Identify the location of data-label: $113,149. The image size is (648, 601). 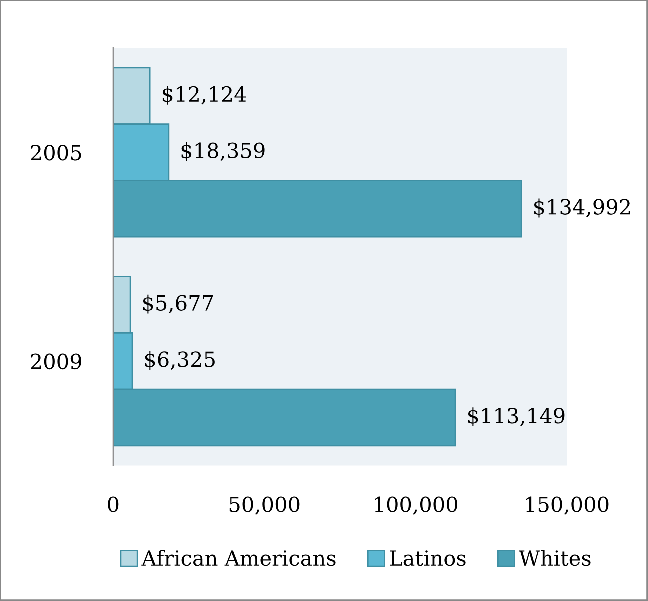
(516, 417).